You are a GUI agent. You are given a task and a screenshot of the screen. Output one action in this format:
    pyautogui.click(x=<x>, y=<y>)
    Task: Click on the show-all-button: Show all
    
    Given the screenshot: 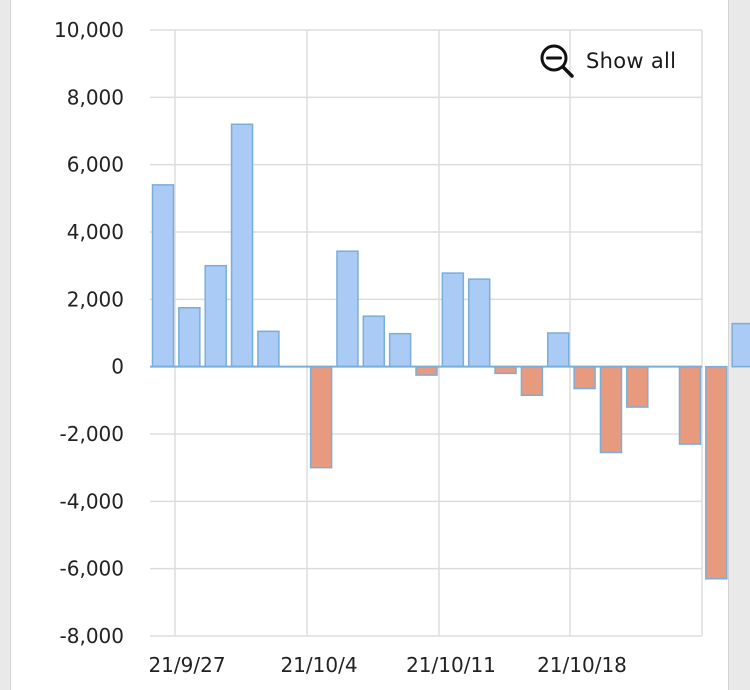 What is the action you would take?
    pyautogui.click(x=607, y=61)
    